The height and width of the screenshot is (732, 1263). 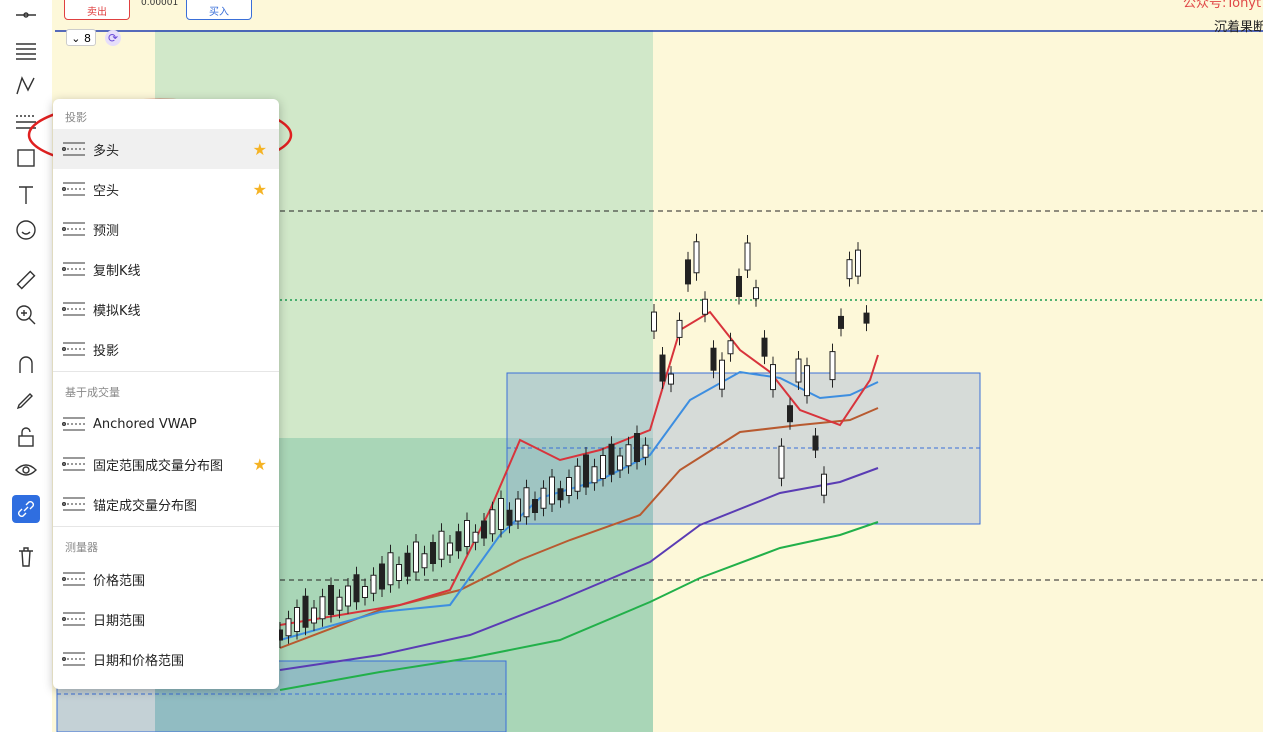 I want to click on interval: 8, so click(x=87, y=38).